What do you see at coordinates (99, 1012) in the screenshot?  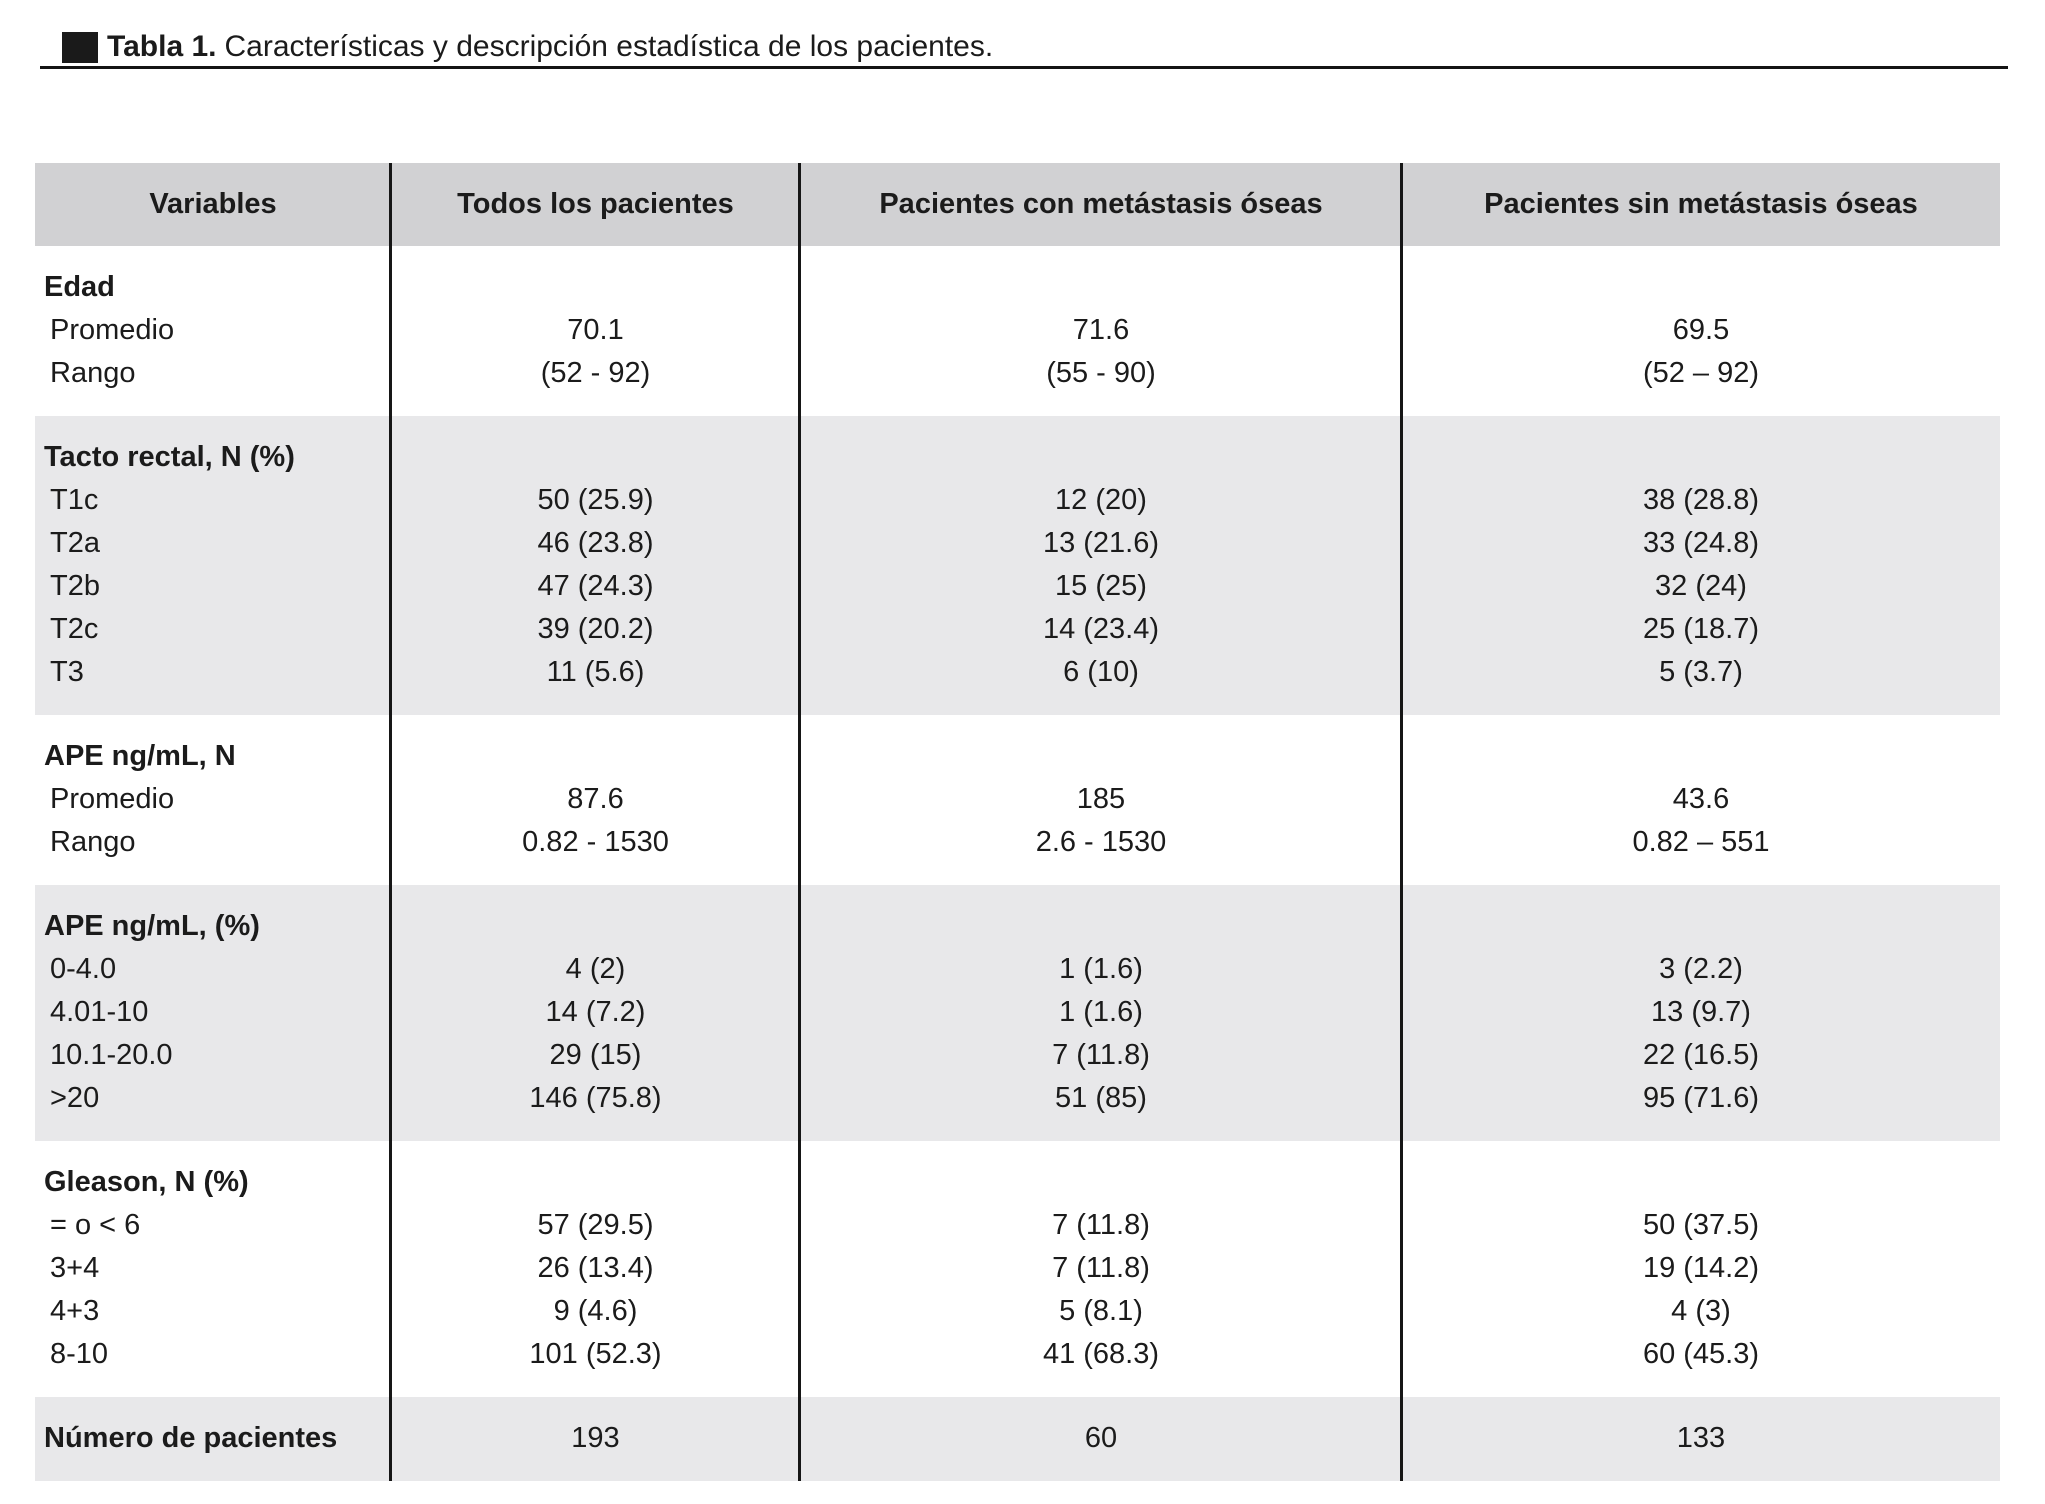 I see `row-label: 4.01-10` at bounding box center [99, 1012].